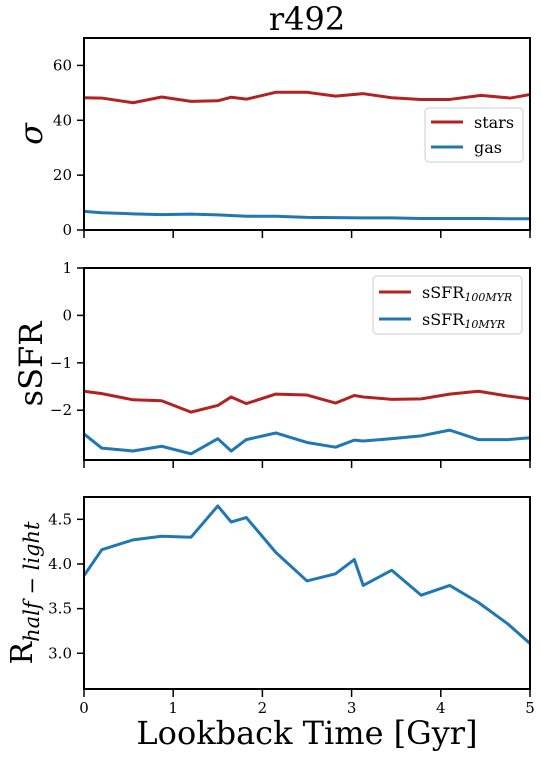 The image size is (541, 757). I want to click on y-axis-label-subscript: half − light, so click(32, 581).